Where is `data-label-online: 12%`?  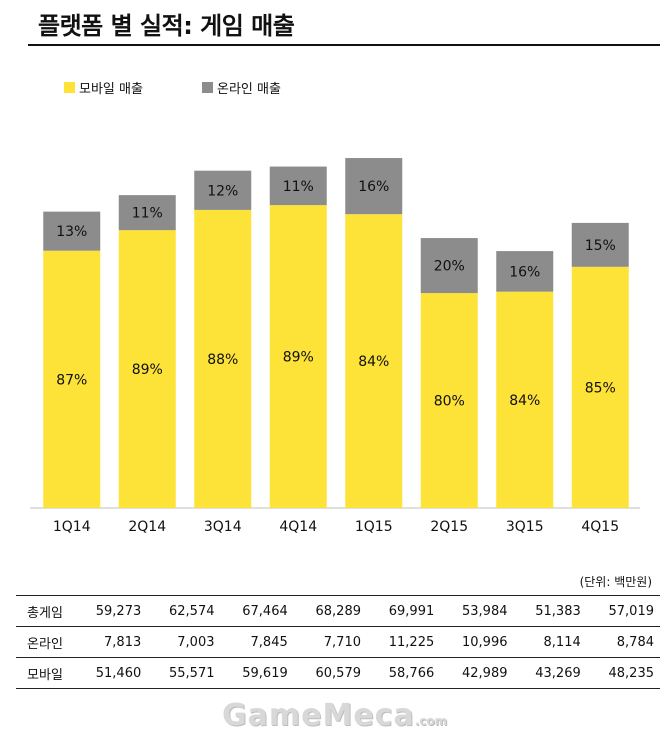 data-label-online: 12% is located at coordinates (222, 191).